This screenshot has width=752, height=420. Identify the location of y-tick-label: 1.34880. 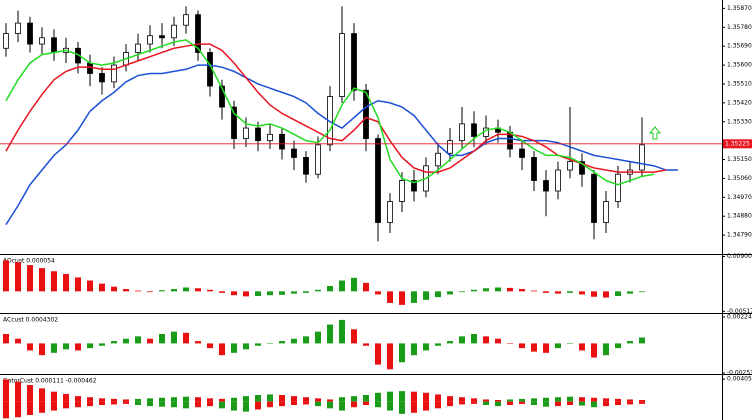
(739, 216).